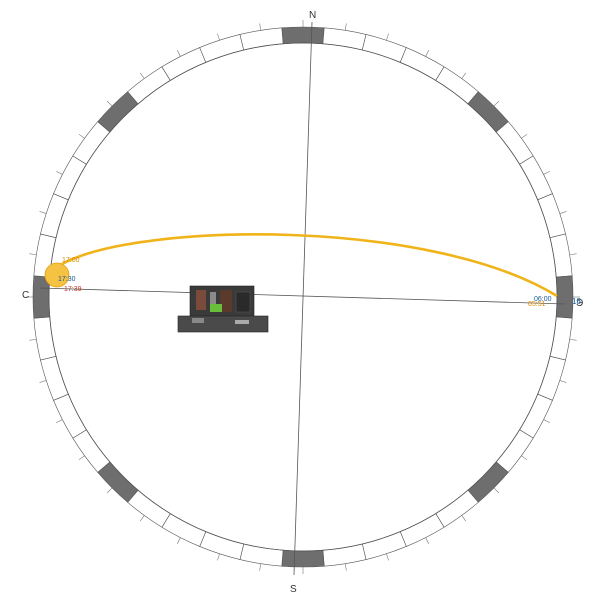 Image resolution: width=589 pixels, height=597 pixels. Describe the element at coordinates (25, 295) in the screenshot. I see `west-label: C` at that location.